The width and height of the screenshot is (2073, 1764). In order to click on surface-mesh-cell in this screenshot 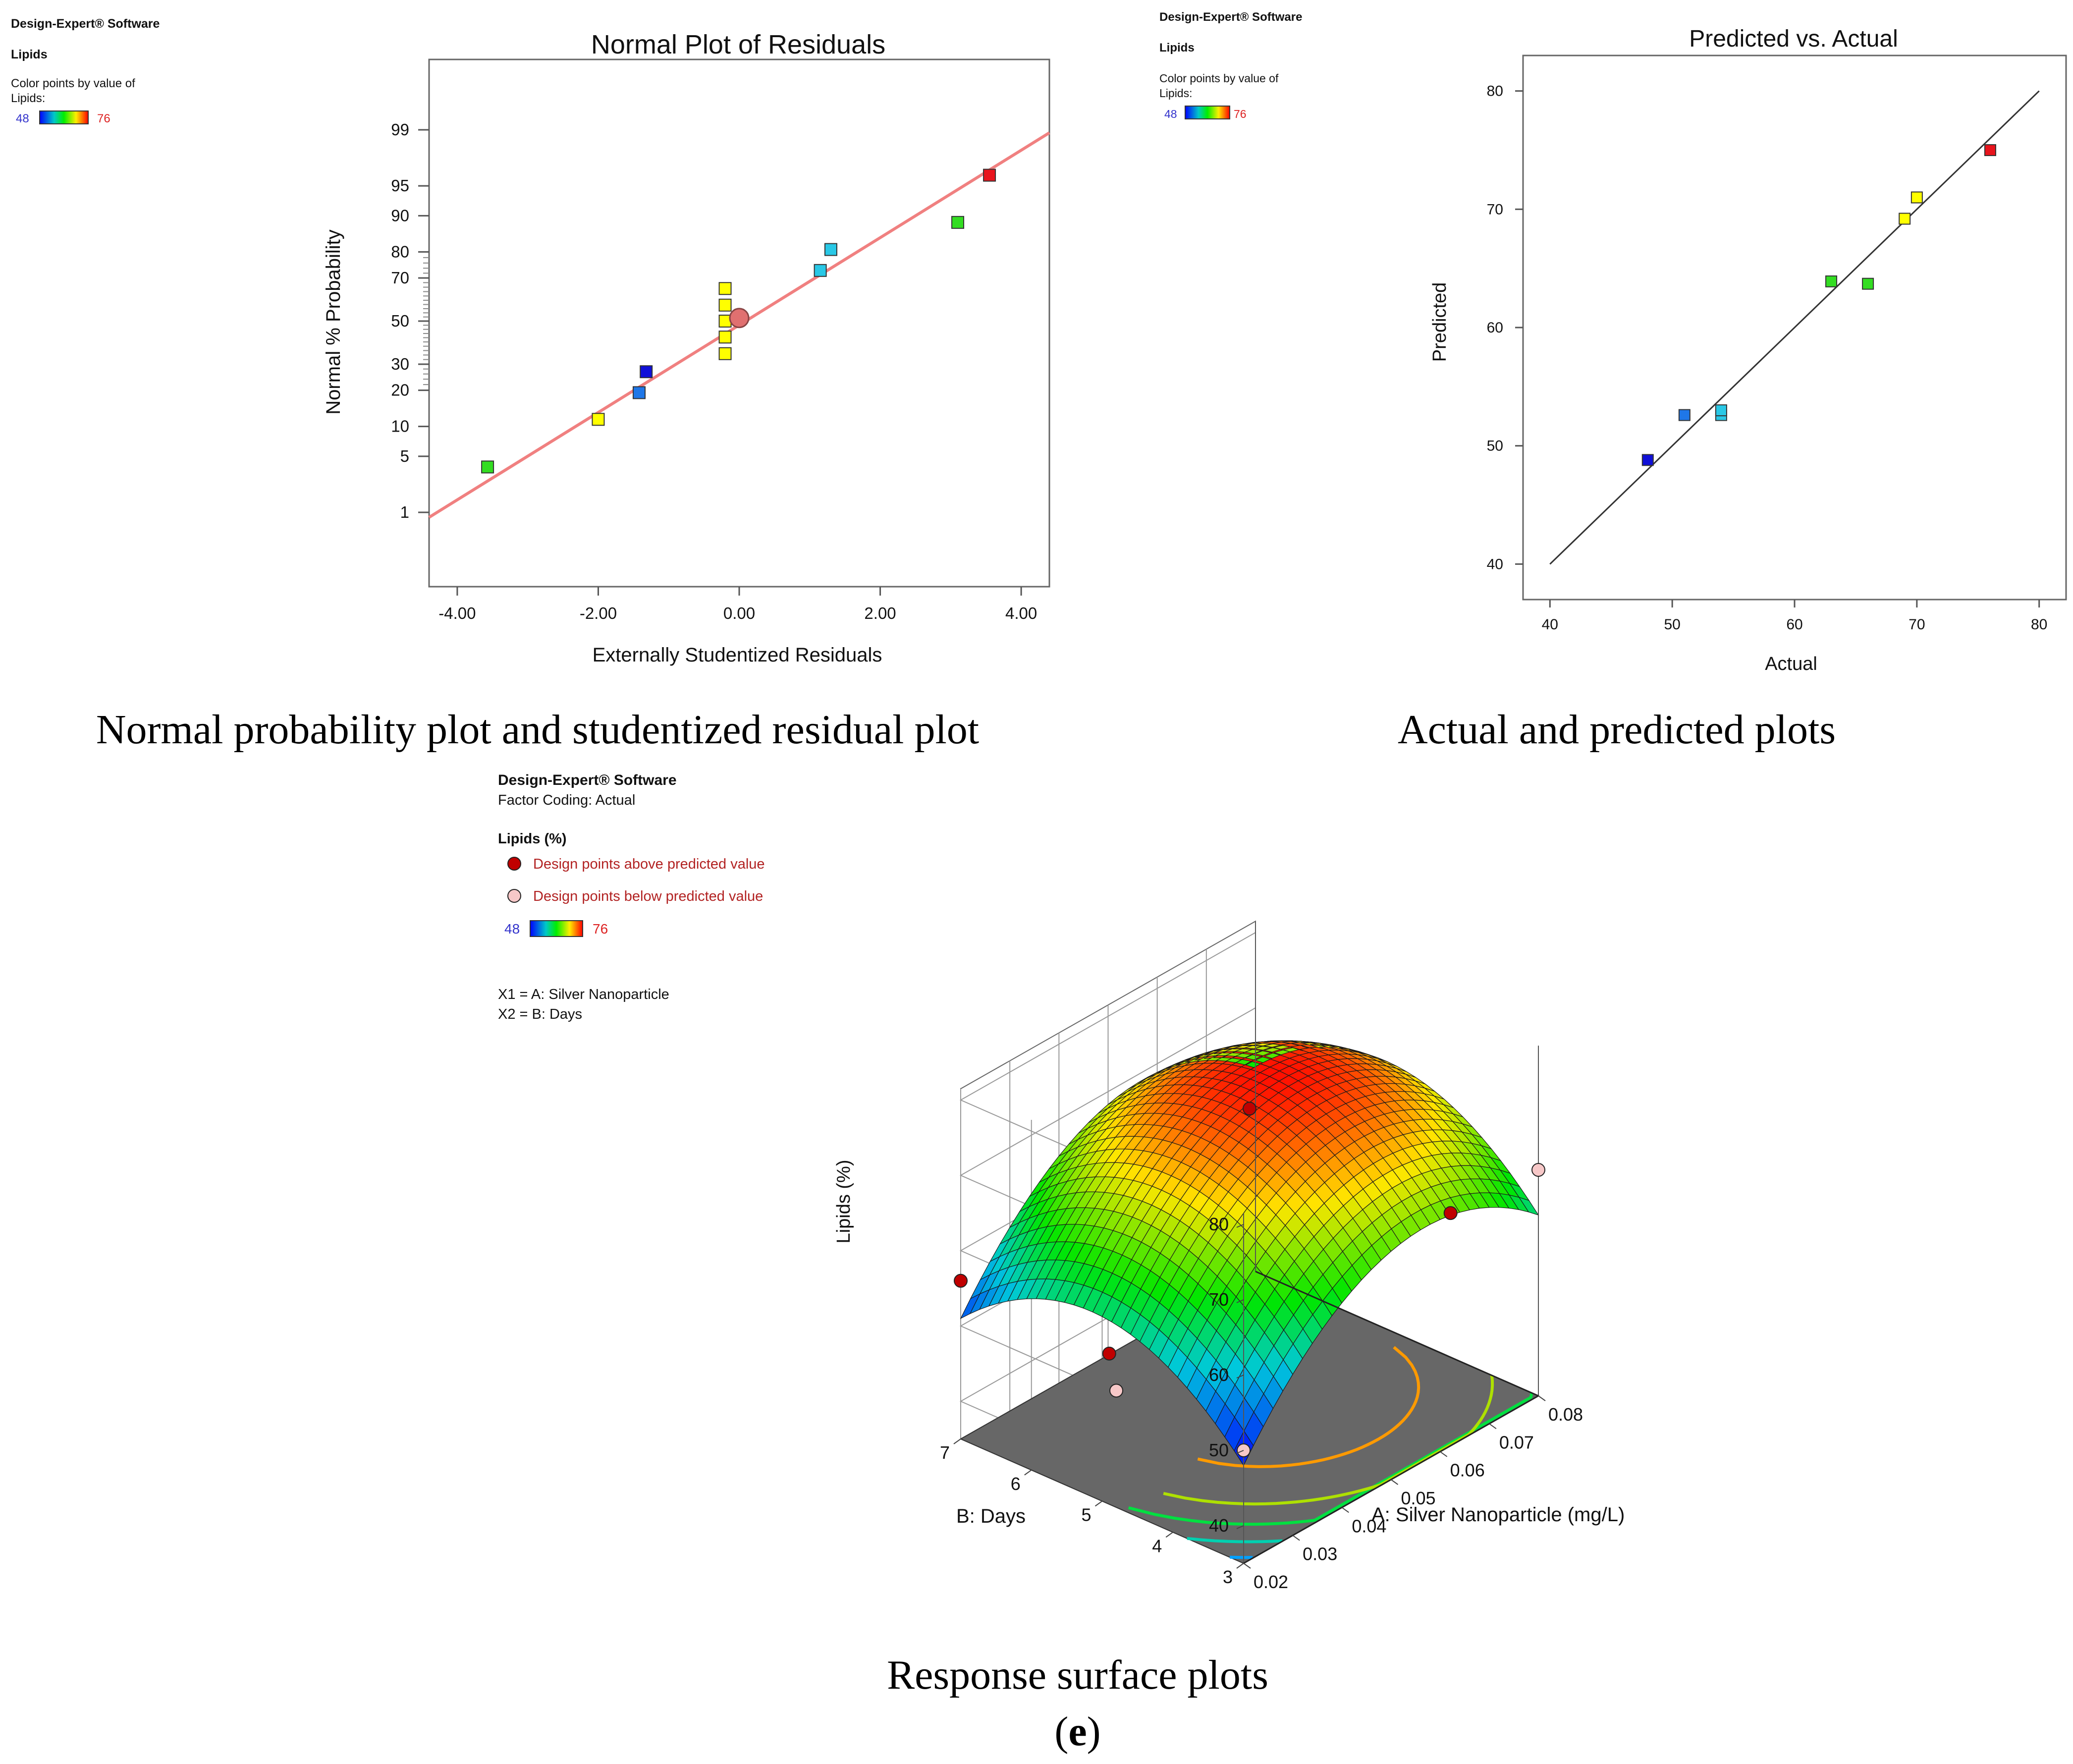, I will do `click(1528, 1206)`.